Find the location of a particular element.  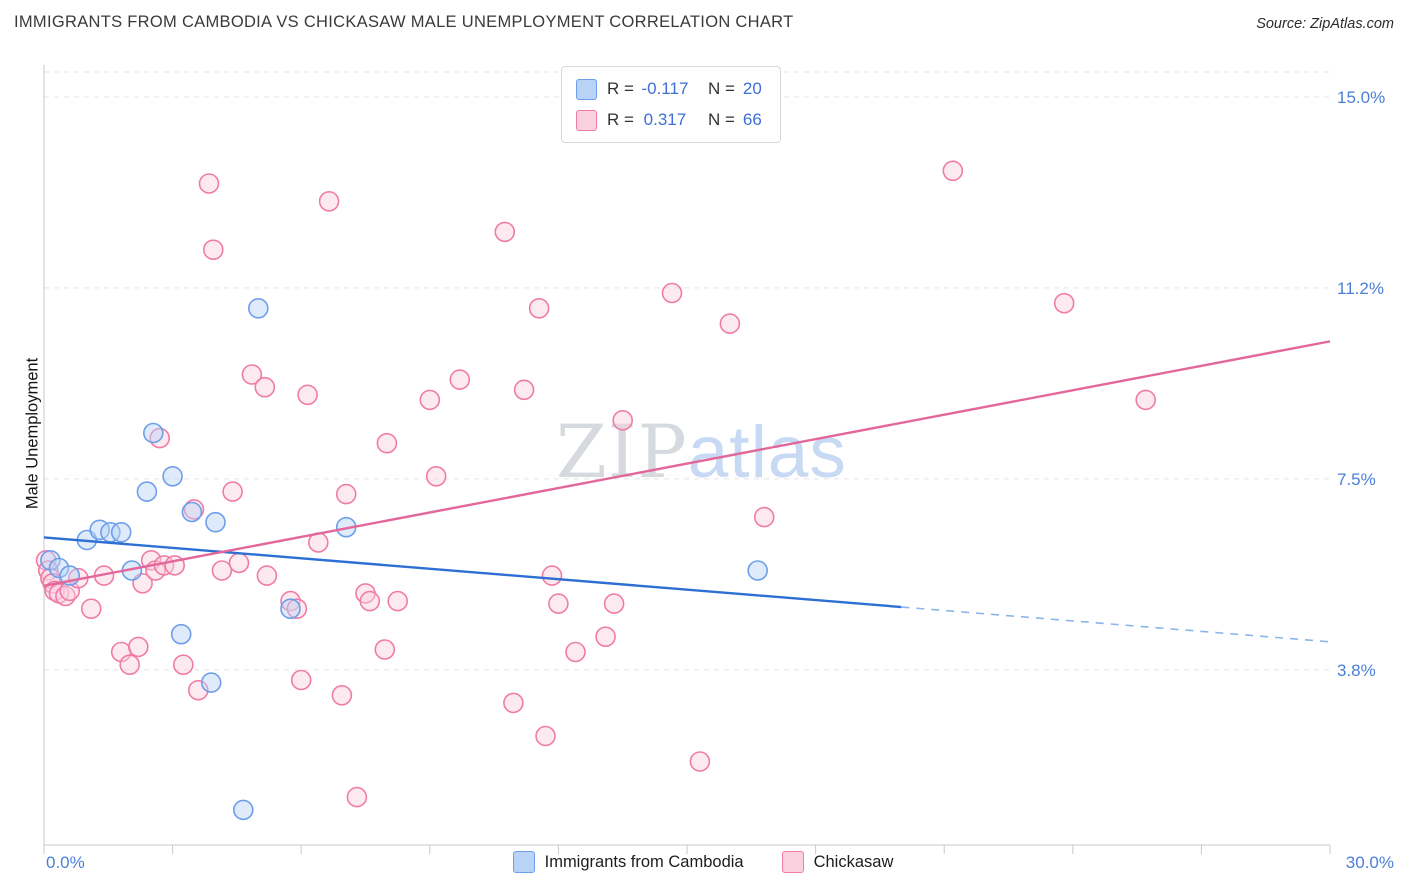

cambodia-swatch is located at coordinates (586, 89).